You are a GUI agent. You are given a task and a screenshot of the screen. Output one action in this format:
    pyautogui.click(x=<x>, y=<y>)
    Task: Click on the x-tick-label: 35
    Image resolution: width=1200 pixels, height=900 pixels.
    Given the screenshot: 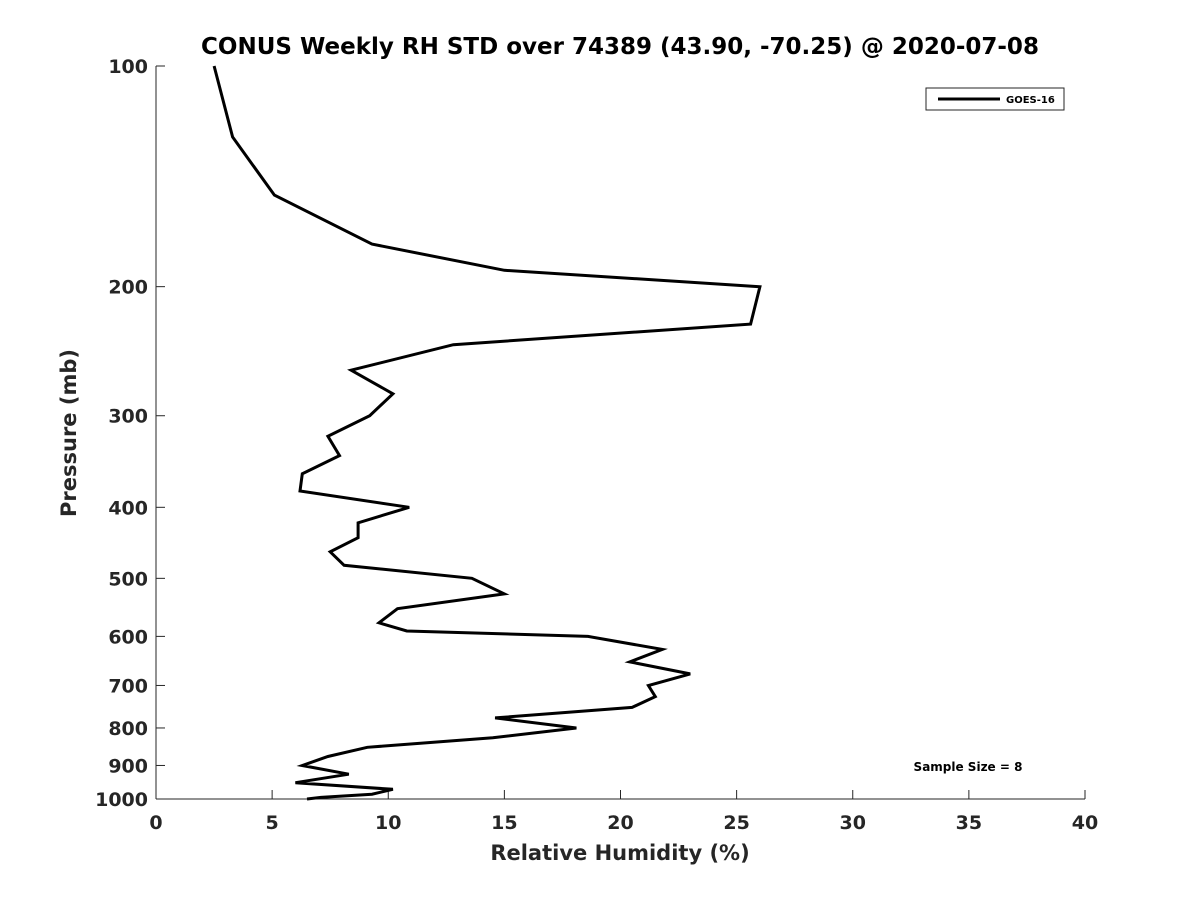 What is the action you would take?
    pyautogui.click(x=969, y=823)
    